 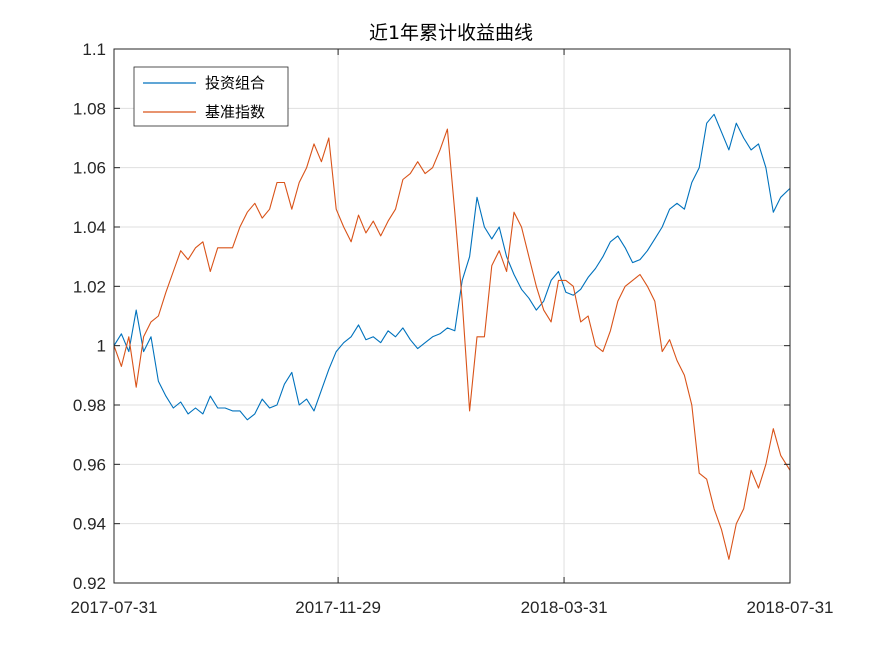 What do you see at coordinates (451, 33) in the screenshot?
I see `chart-title: 近1年累计收益曲线` at bounding box center [451, 33].